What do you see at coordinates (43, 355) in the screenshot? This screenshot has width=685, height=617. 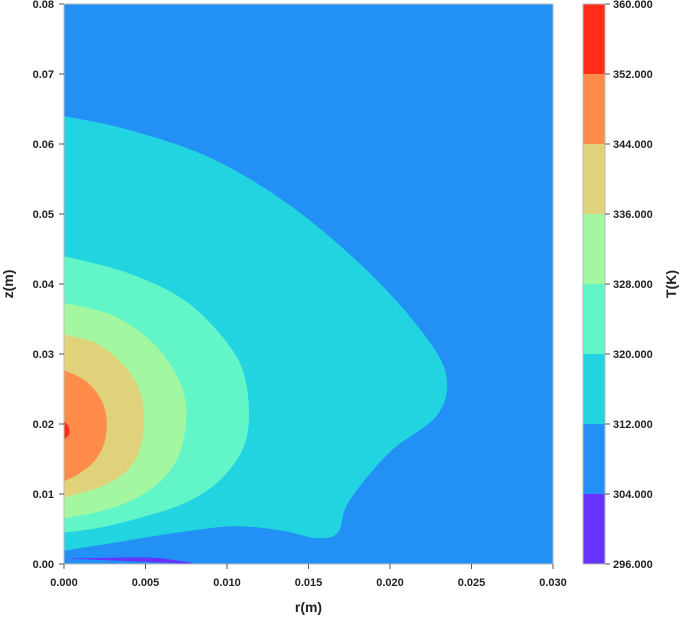 I see `y-tick-label: 0.03` at bounding box center [43, 355].